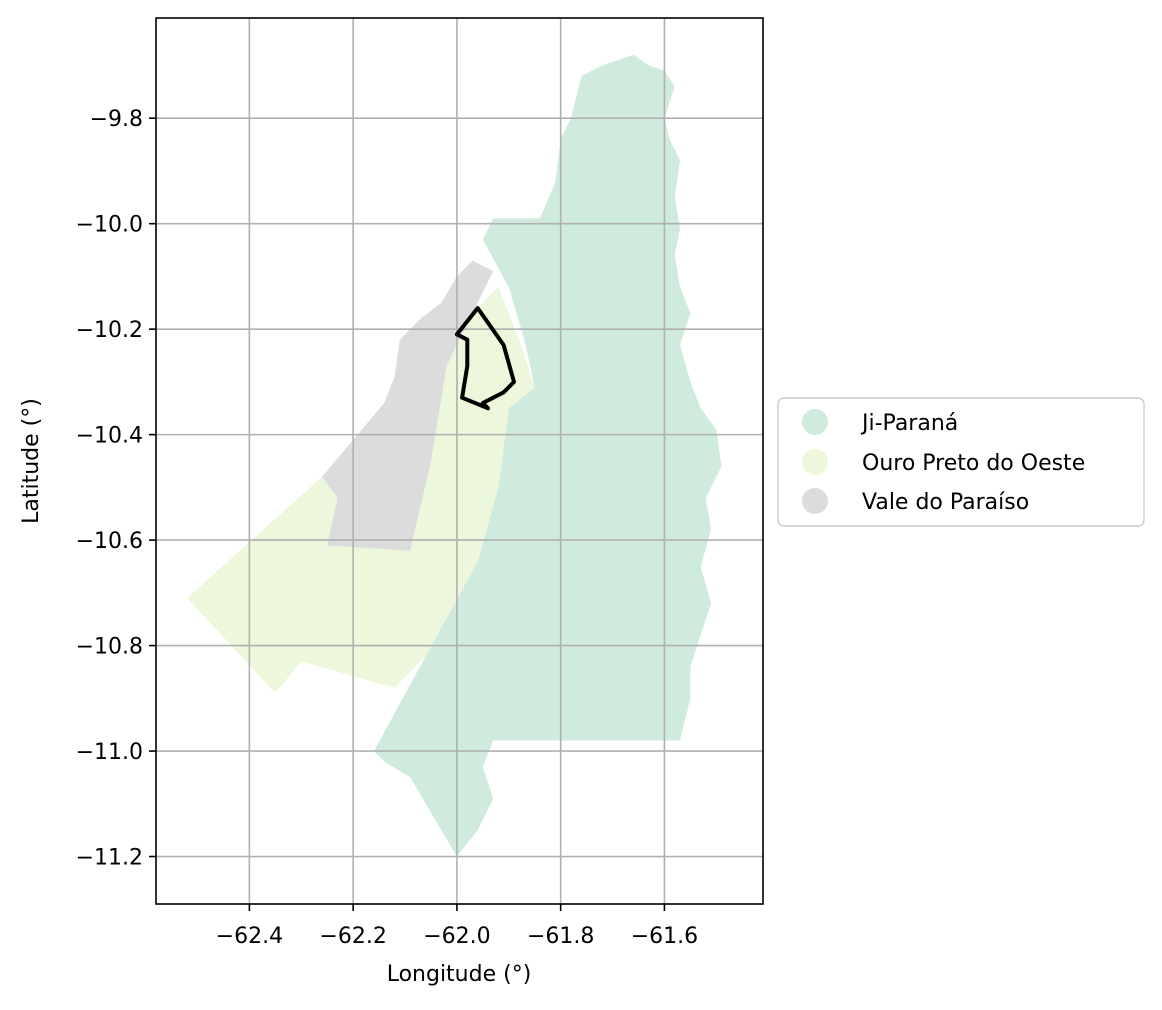  What do you see at coordinates (109, 330) in the screenshot?
I see `y-tick-label: −10.2` at bounding box center [109, 330].